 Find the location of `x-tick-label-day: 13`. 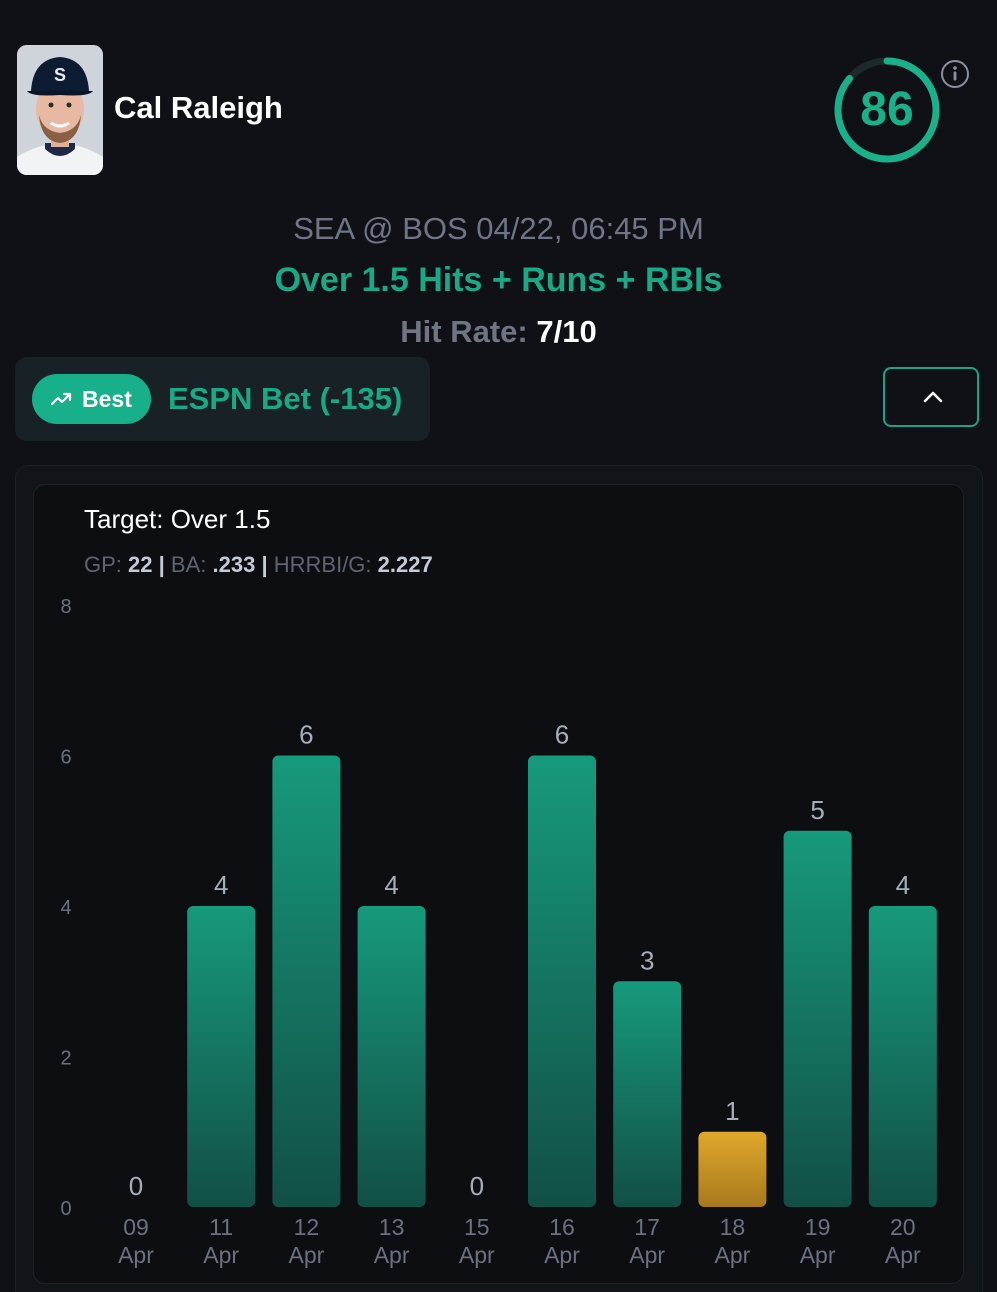

x-tick-label-day: 13 is located at coordinates (392, 1227).